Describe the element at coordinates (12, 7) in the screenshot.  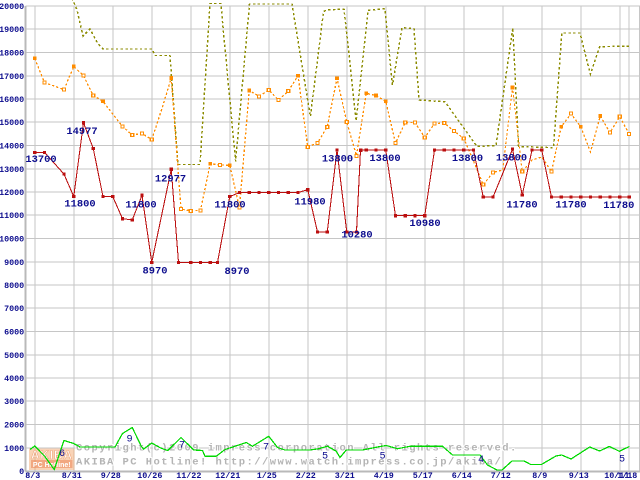
I see `svg-text: 20000` at that location.